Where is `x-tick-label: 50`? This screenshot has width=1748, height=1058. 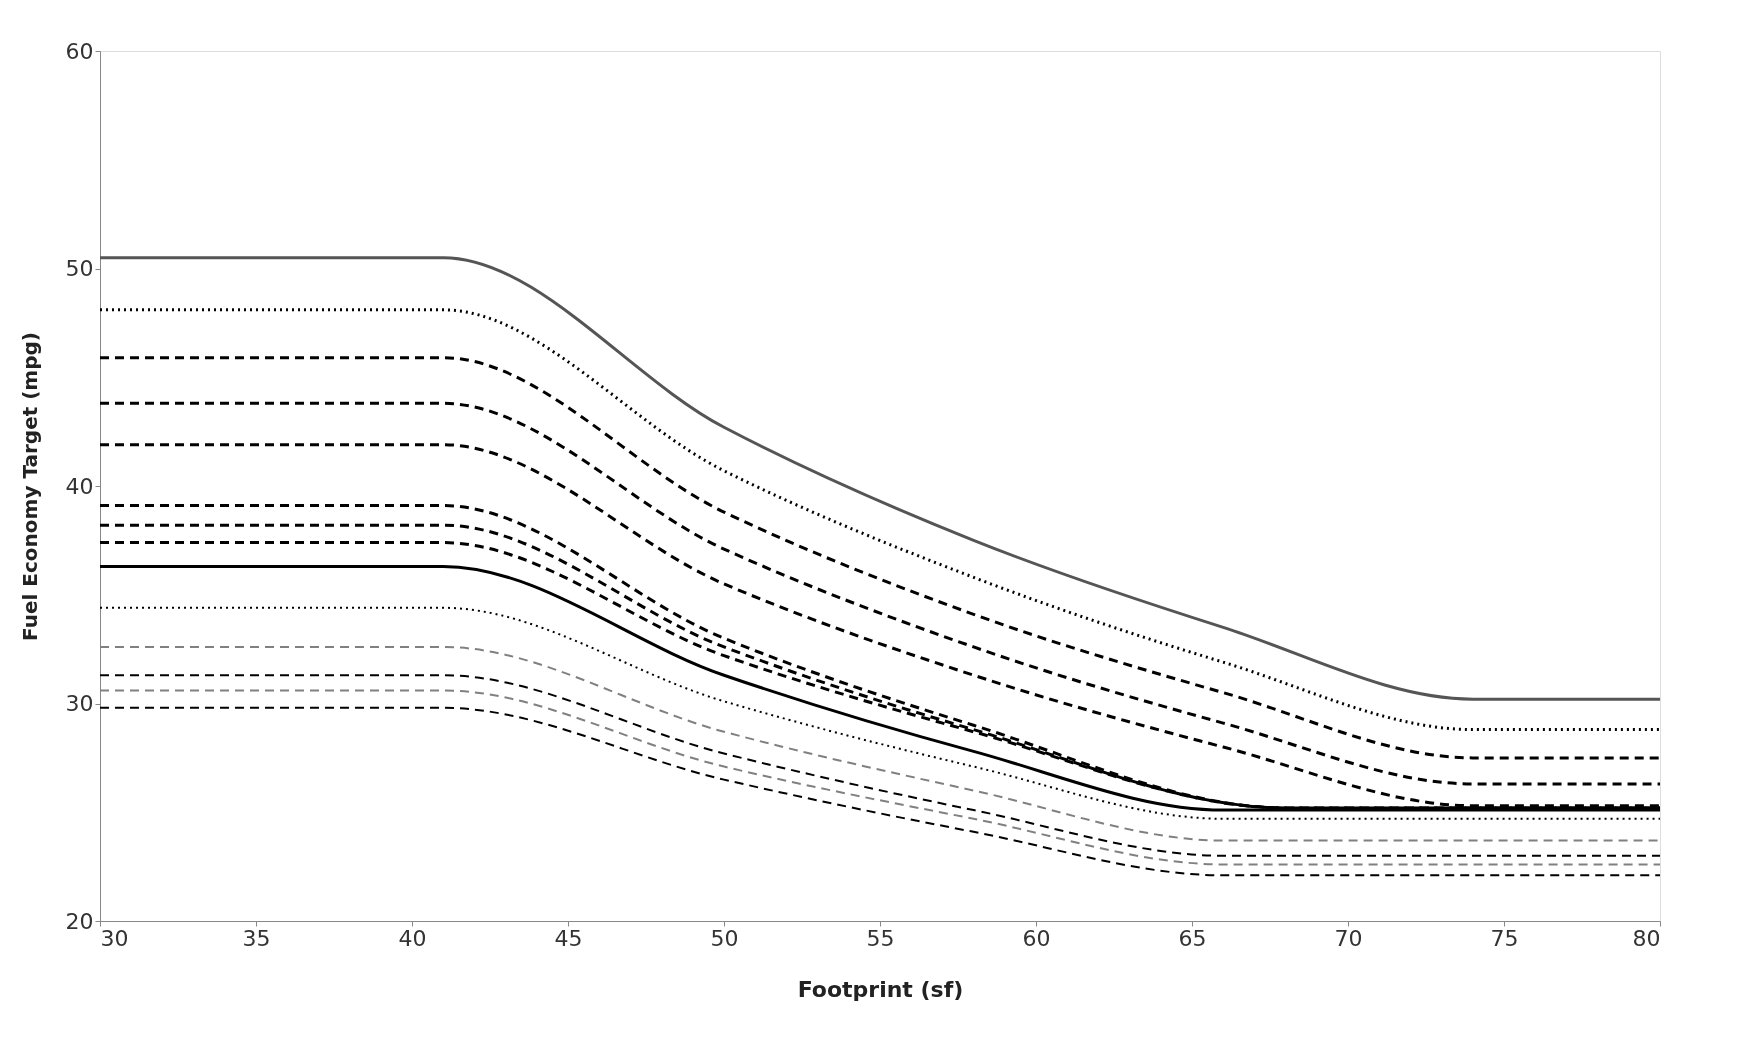
x-tick-label: 50 is located at coordinates (724, 938).